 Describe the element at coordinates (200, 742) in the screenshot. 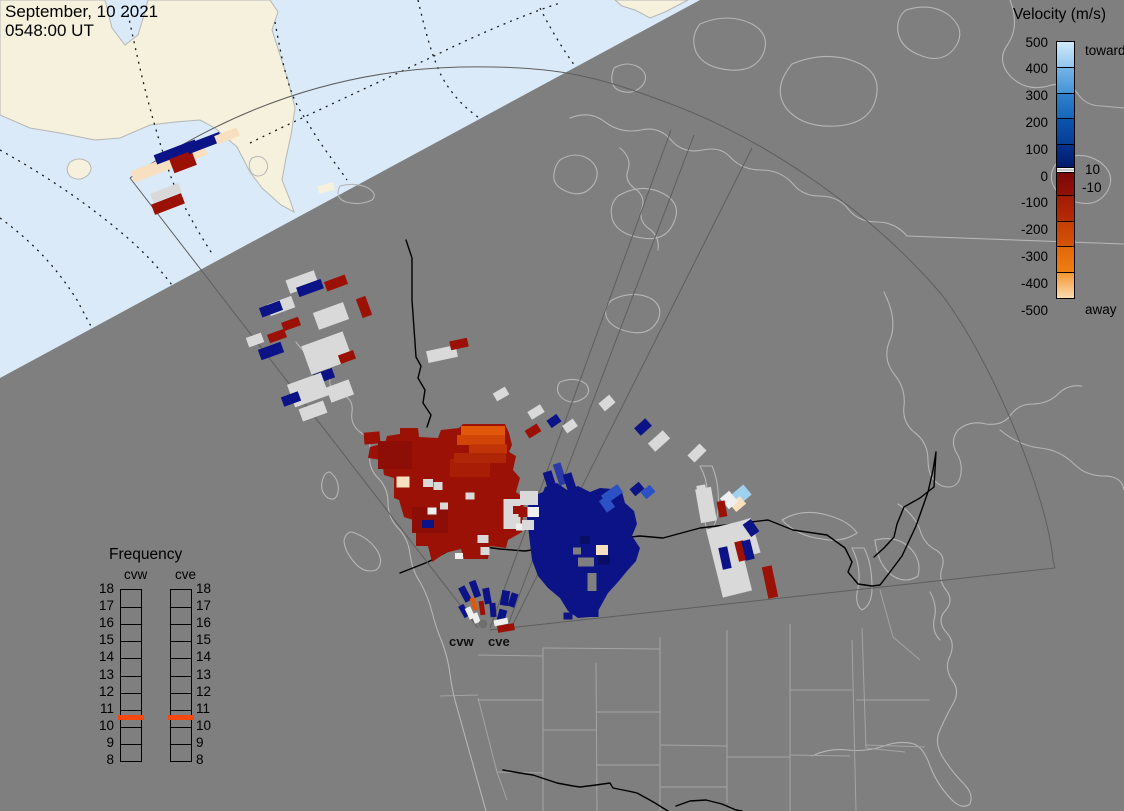

I see `frequency-scale-label: 9` at that location.